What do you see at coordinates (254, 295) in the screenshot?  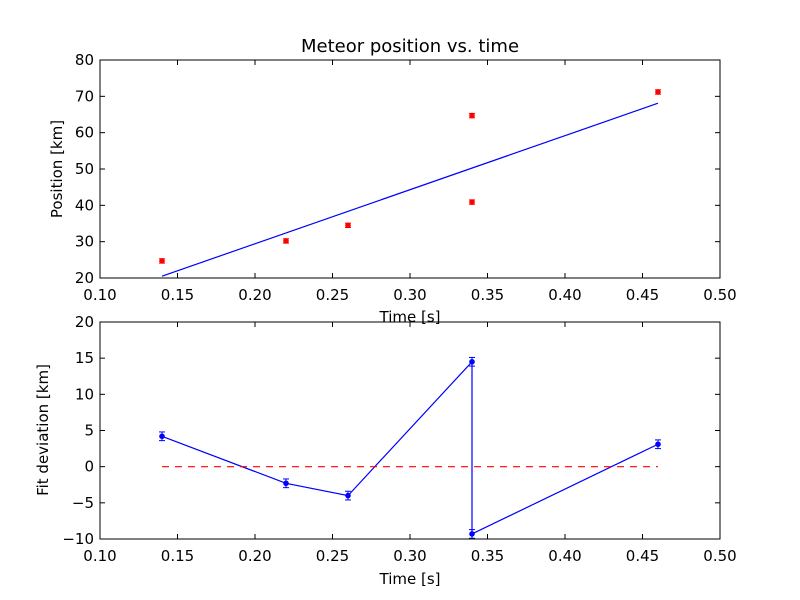 I see `position-xtick-label: 0.20` at bounding box center [254, 295].